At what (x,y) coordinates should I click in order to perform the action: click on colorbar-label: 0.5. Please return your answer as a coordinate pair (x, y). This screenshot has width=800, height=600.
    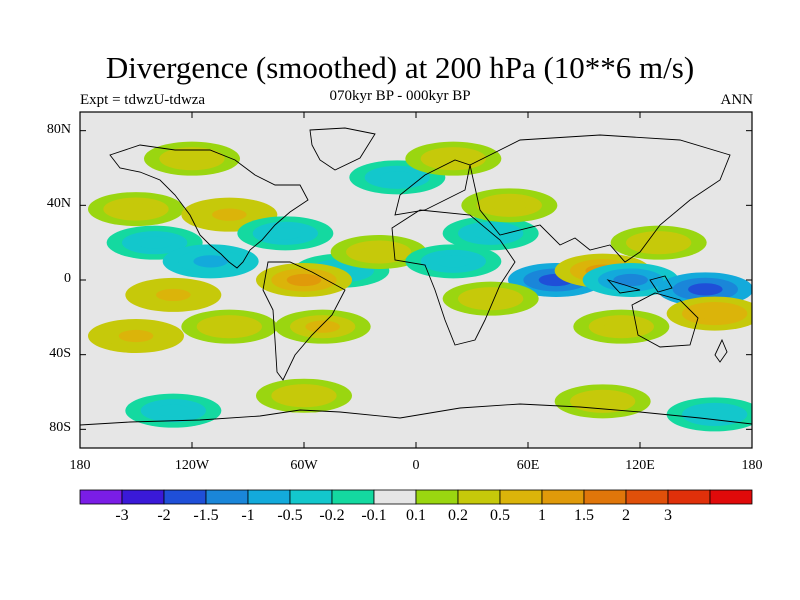
    Looking at the image, I should click on (500, 515).